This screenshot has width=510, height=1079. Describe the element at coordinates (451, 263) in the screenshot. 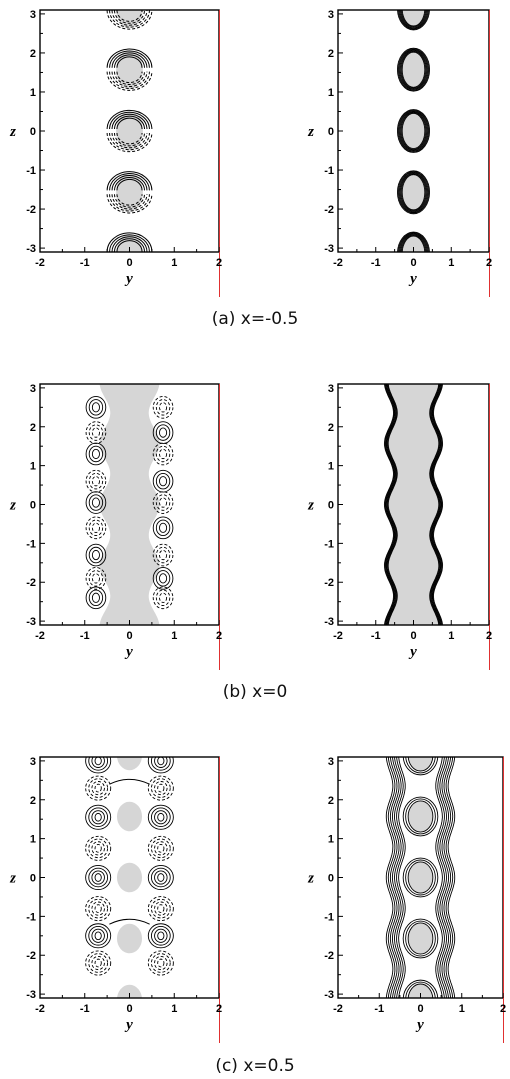

I see `panel-a-right-xtick-label: 1` at that location.